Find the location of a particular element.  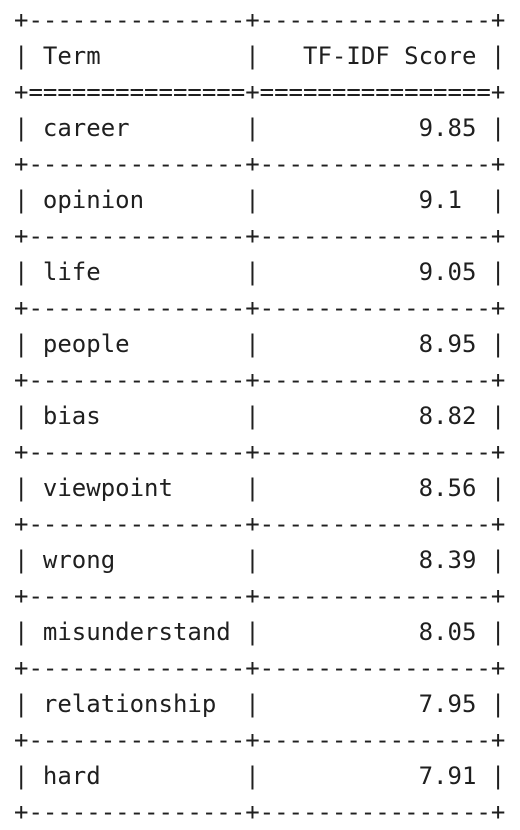

header-score: TF-IDF Score is located at coordinates (390, 56).